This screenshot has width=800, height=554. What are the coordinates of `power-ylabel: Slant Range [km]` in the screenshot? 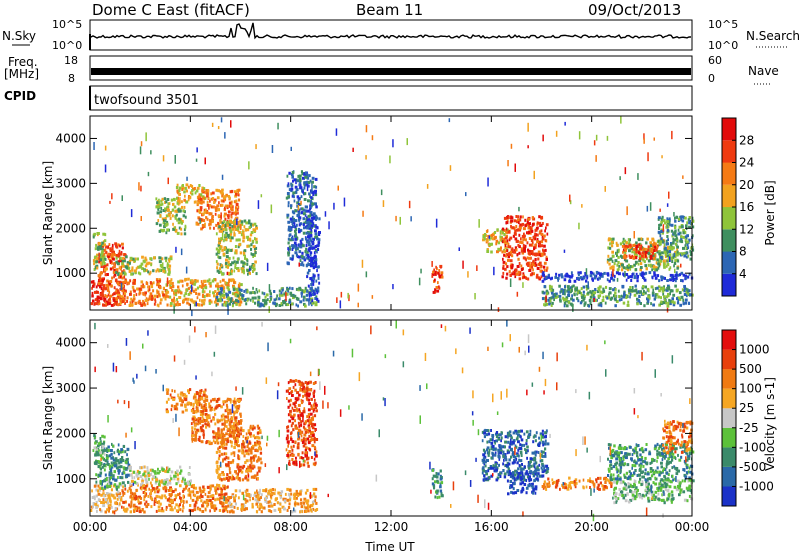 It's located at (48, 213).